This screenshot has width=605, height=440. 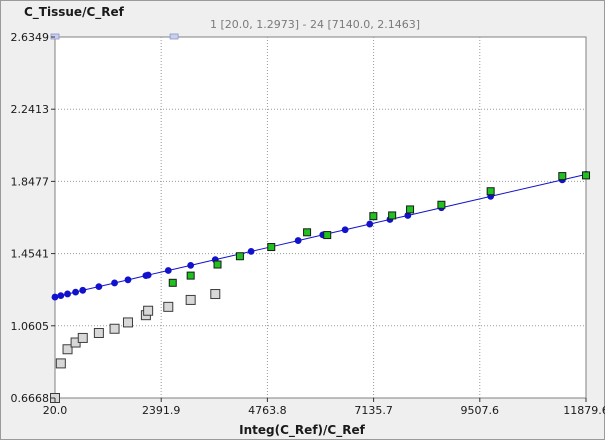 What do you see at coordinates (55, 410) in the screenshot?
I see `x-tick-label: 20.0` at bounding box center [55, 410].